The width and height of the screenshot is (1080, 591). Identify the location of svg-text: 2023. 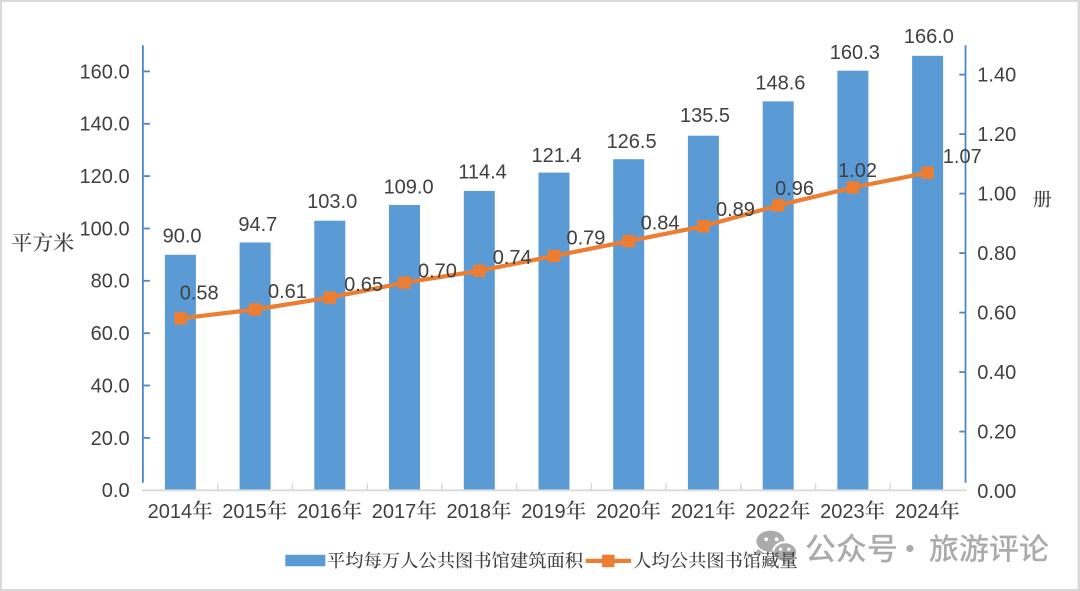
(842, 512).